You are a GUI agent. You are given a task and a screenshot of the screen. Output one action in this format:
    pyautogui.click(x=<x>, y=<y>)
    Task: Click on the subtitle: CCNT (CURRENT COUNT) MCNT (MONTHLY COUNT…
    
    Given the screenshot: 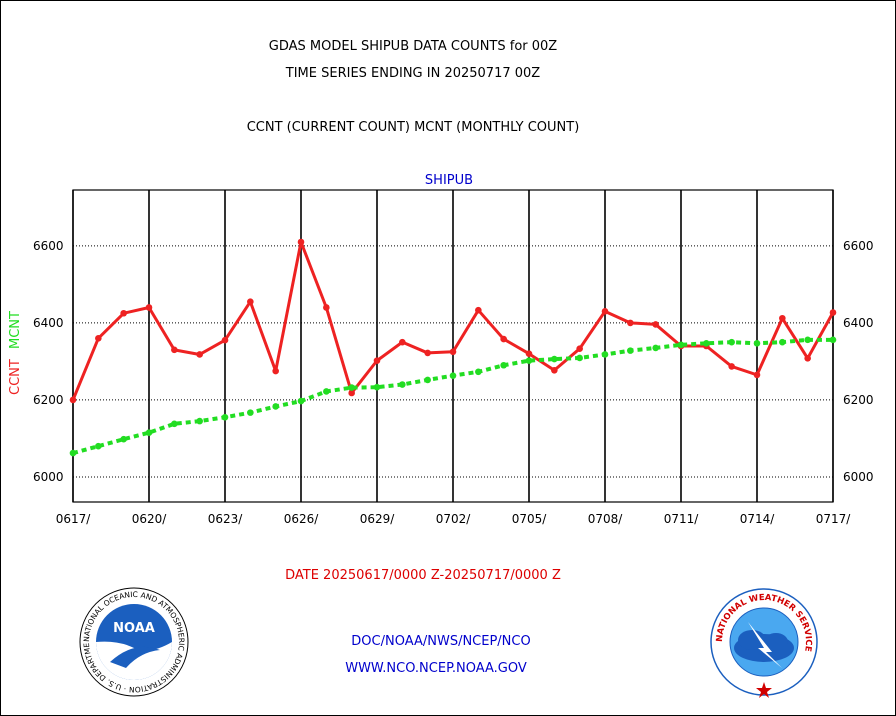 What is the action you would take?
    pyautogui.click(x=413, y=127)
    